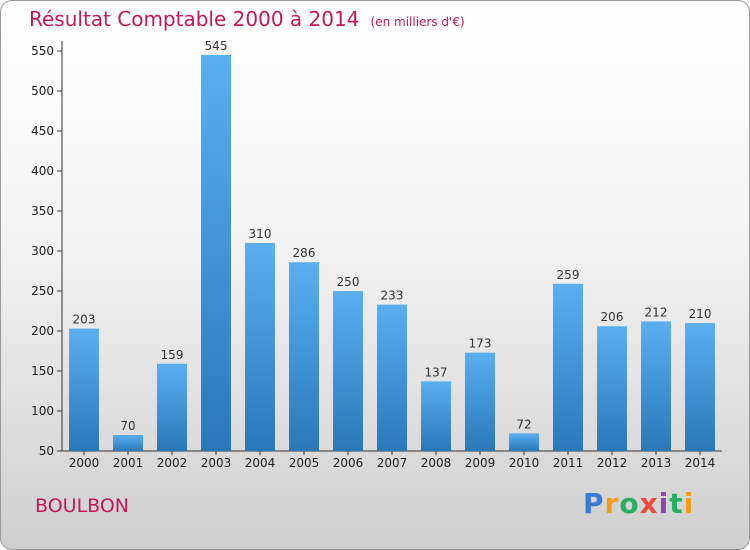 The height and width of the screenshot is (550, 750). Describe the element at coordinates (172, 355) in the screenshot. I see `bar-value-label: 159` at that location.